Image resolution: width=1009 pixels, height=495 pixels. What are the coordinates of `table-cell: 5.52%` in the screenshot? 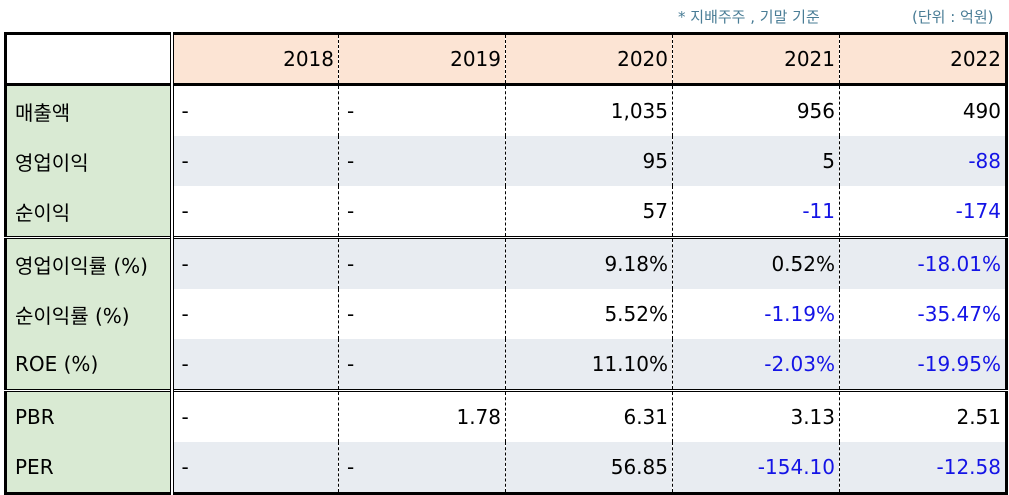 It's located at (589, 314).